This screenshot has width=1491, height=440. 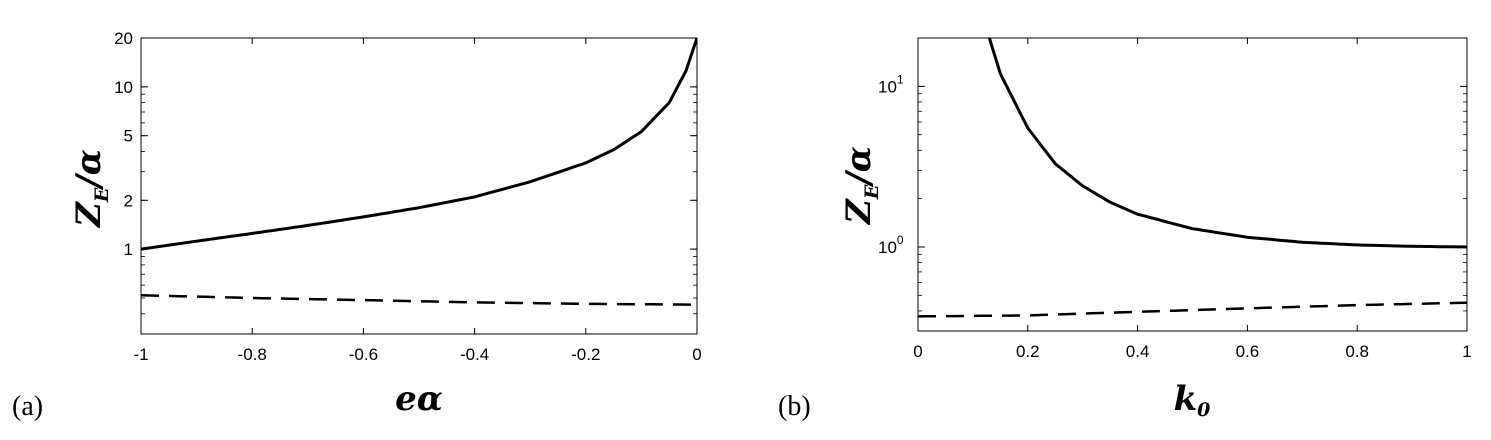 What do you see at coordinates (891, 84) in the screenshot?
I see `y-tick-label-b: 10¹` at bounding box center [891, 84].